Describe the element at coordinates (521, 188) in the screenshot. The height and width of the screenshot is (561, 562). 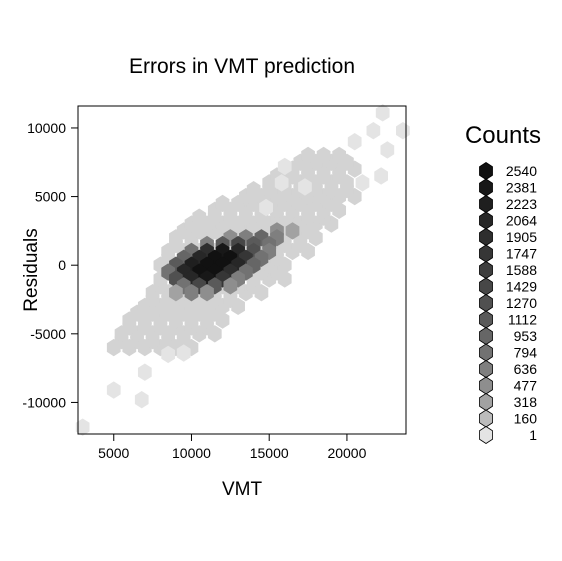
I see `legend-label: 2381` at that location.